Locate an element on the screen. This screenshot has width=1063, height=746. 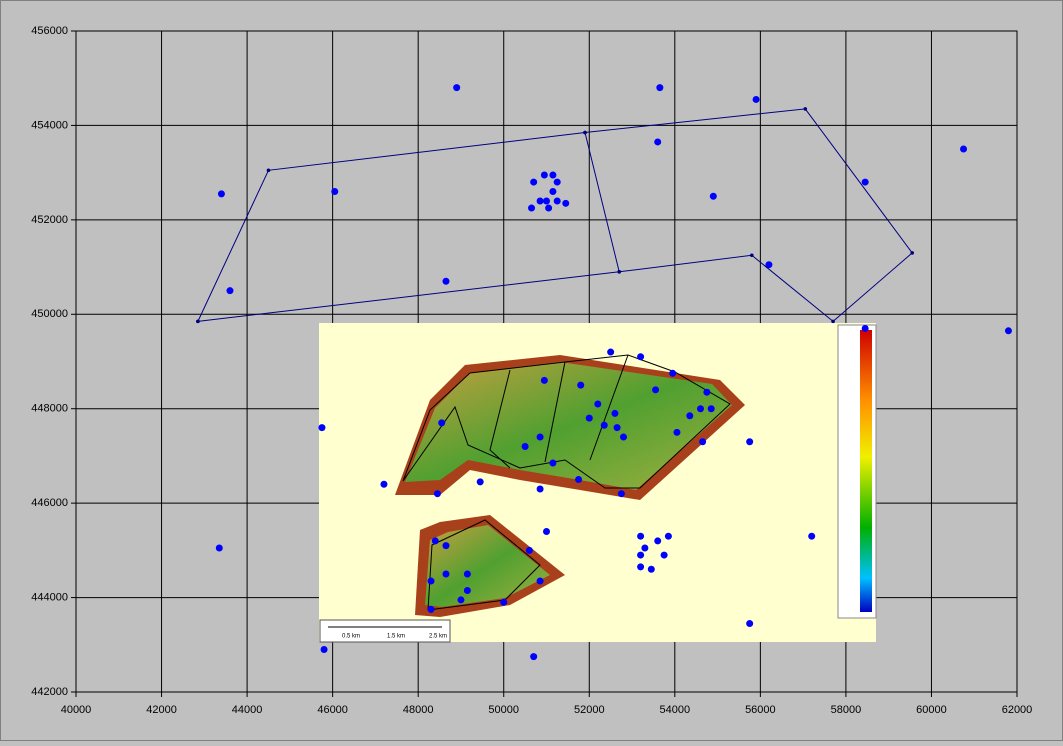
y-tick-label: 448000 is located at coordinates (49, 409).